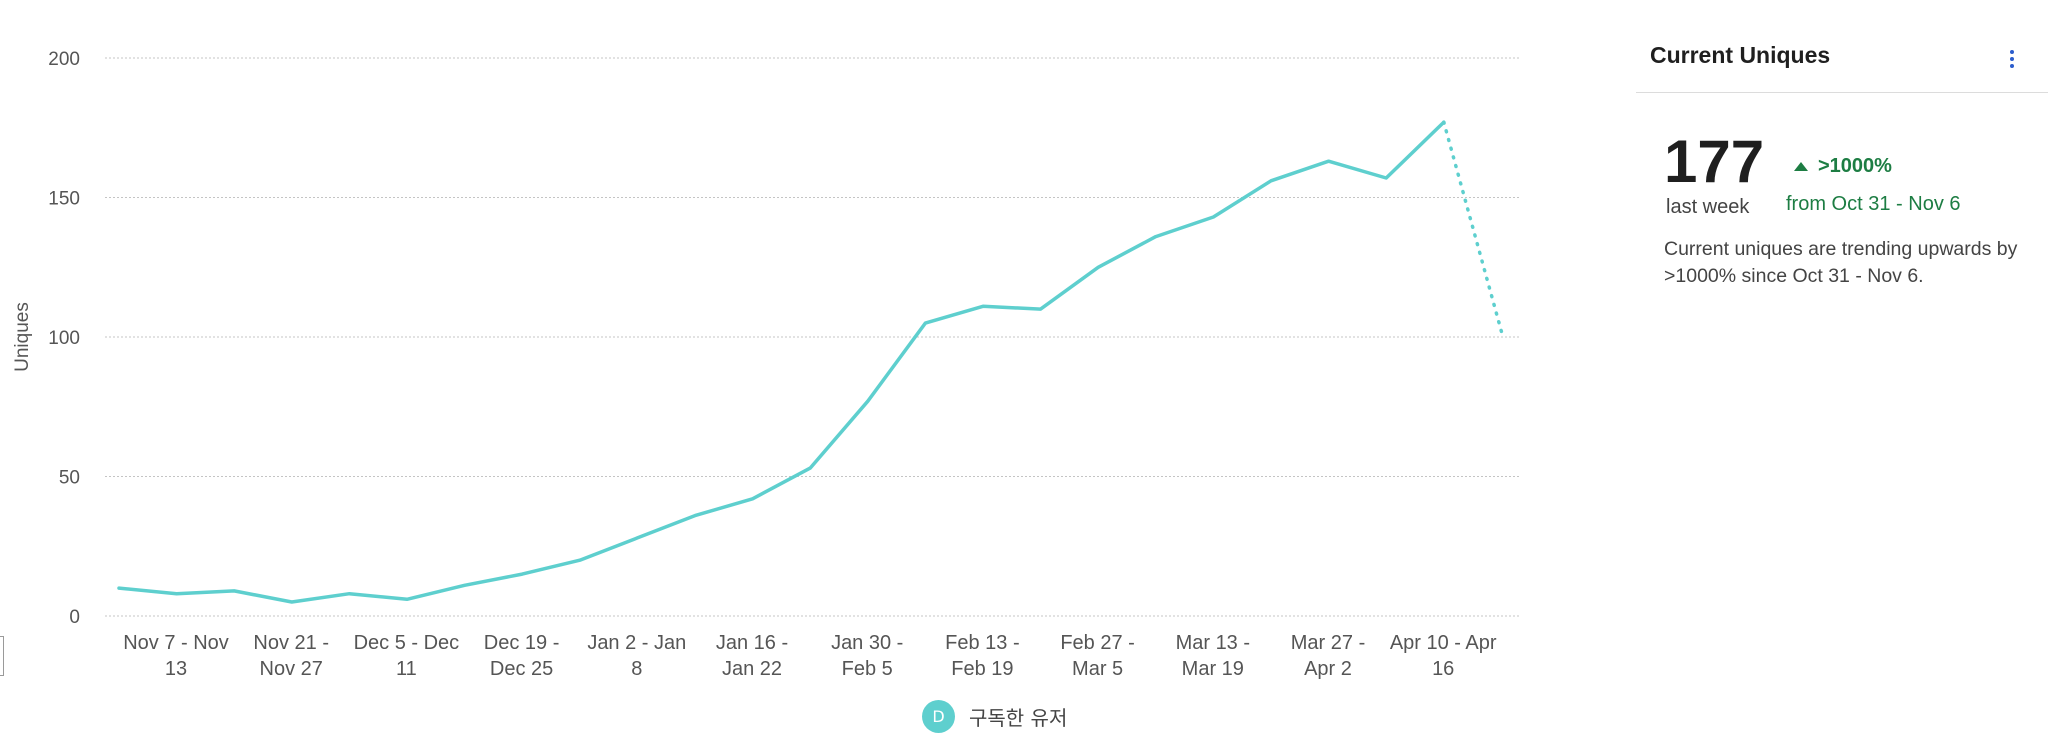 Image resolution: width=2048 pixels, height=750 pixels. What do you see at coordinates (1708, 207) in the screenshot?
I see `value-period-label: last week` at bounding box center [1708, 207].